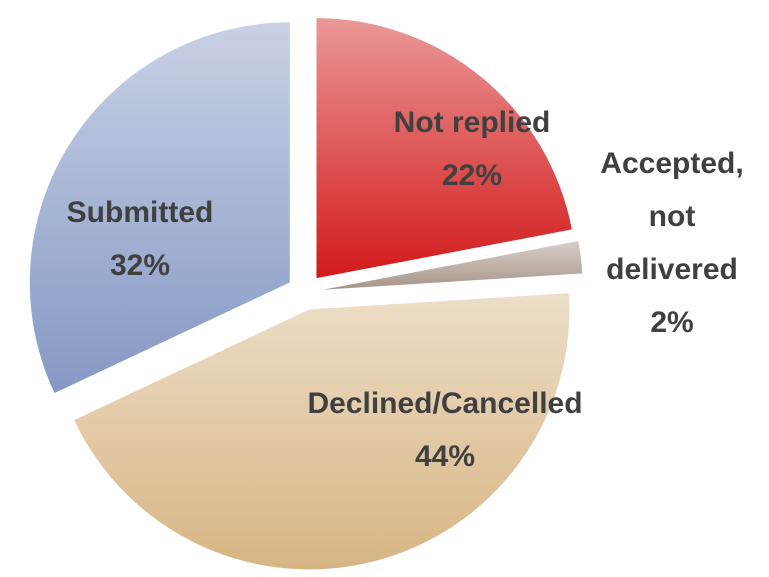 The height and width of the screenshot is (577, 769). Describe the element at coordinates (445, 403) in the screenshot. I see `category-name: Declined/Cancelled` at that location.